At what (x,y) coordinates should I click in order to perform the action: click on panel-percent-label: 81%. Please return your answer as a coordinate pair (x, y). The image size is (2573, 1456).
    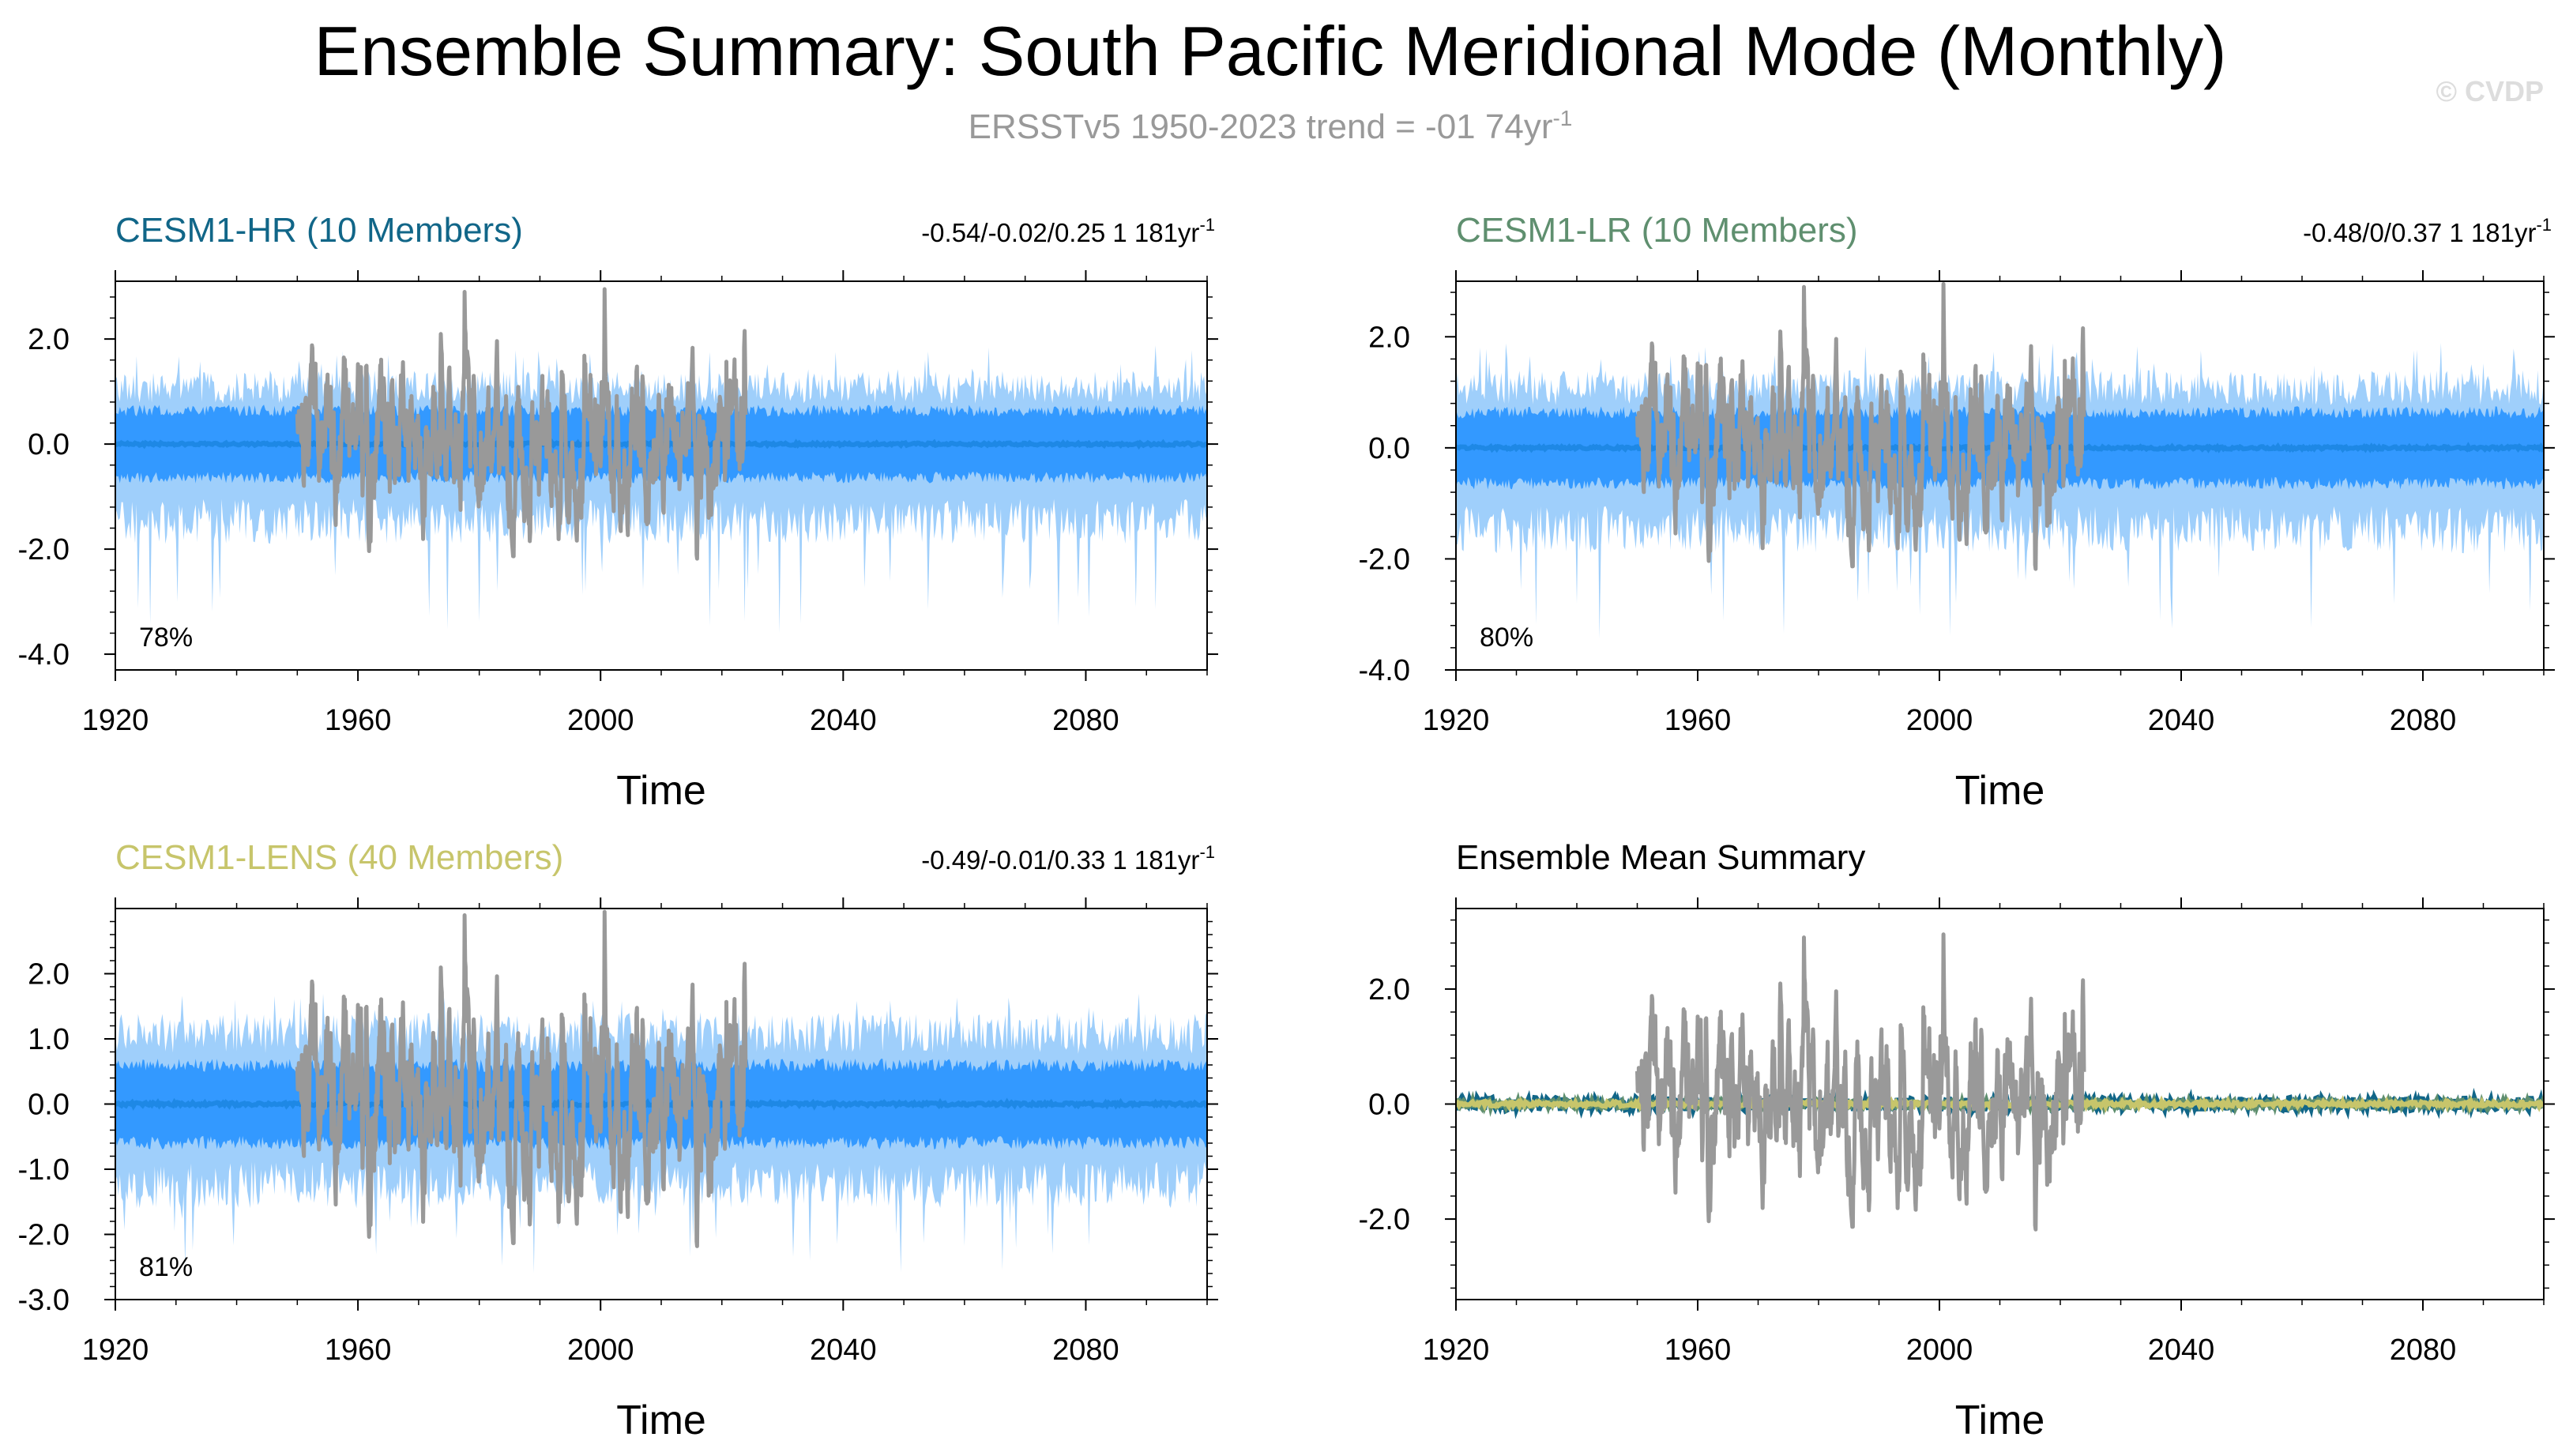
    Looking at the image, I should click on (166, 1267).